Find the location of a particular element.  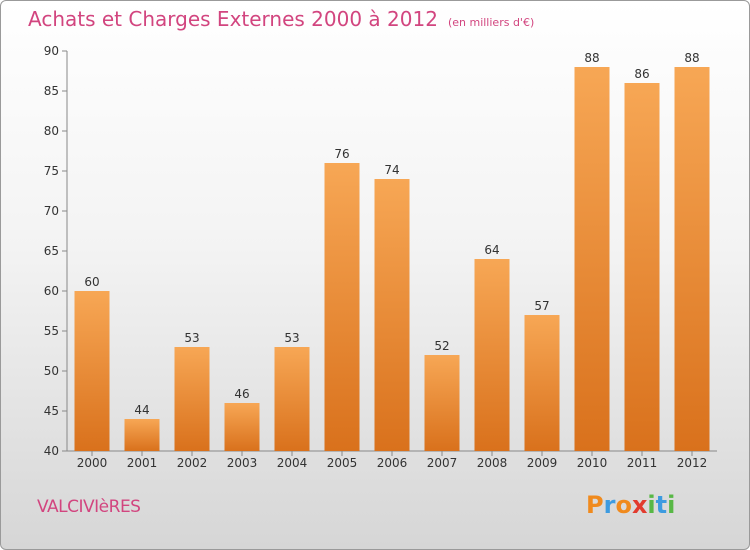

x-tick-label: 2000 is located at coordinates (92, 463).